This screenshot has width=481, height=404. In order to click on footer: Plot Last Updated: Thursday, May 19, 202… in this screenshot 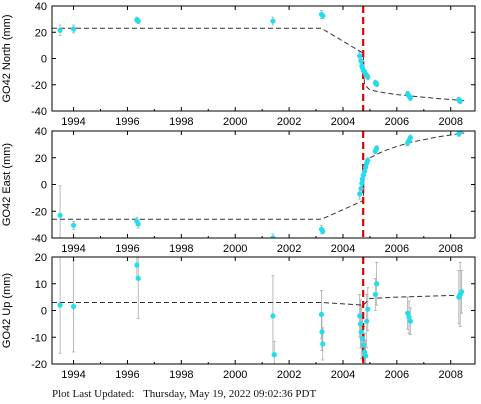, I will do `click(184, 394)`.